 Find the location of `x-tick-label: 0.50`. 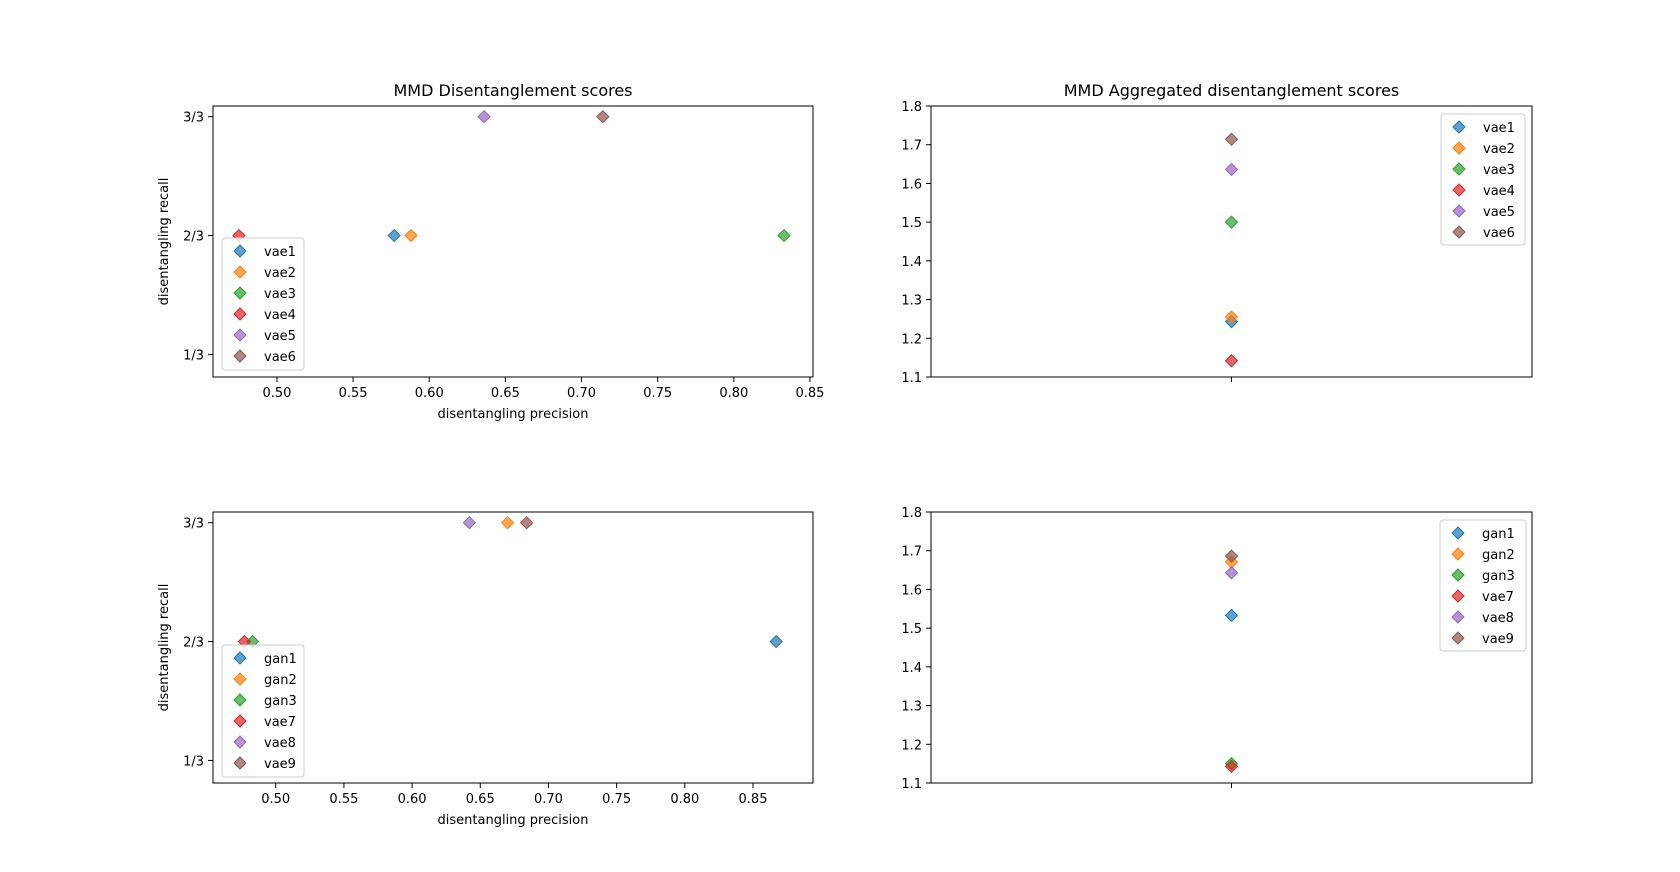

x-tick-label: 0.50 is located at coordinates (276, 393).